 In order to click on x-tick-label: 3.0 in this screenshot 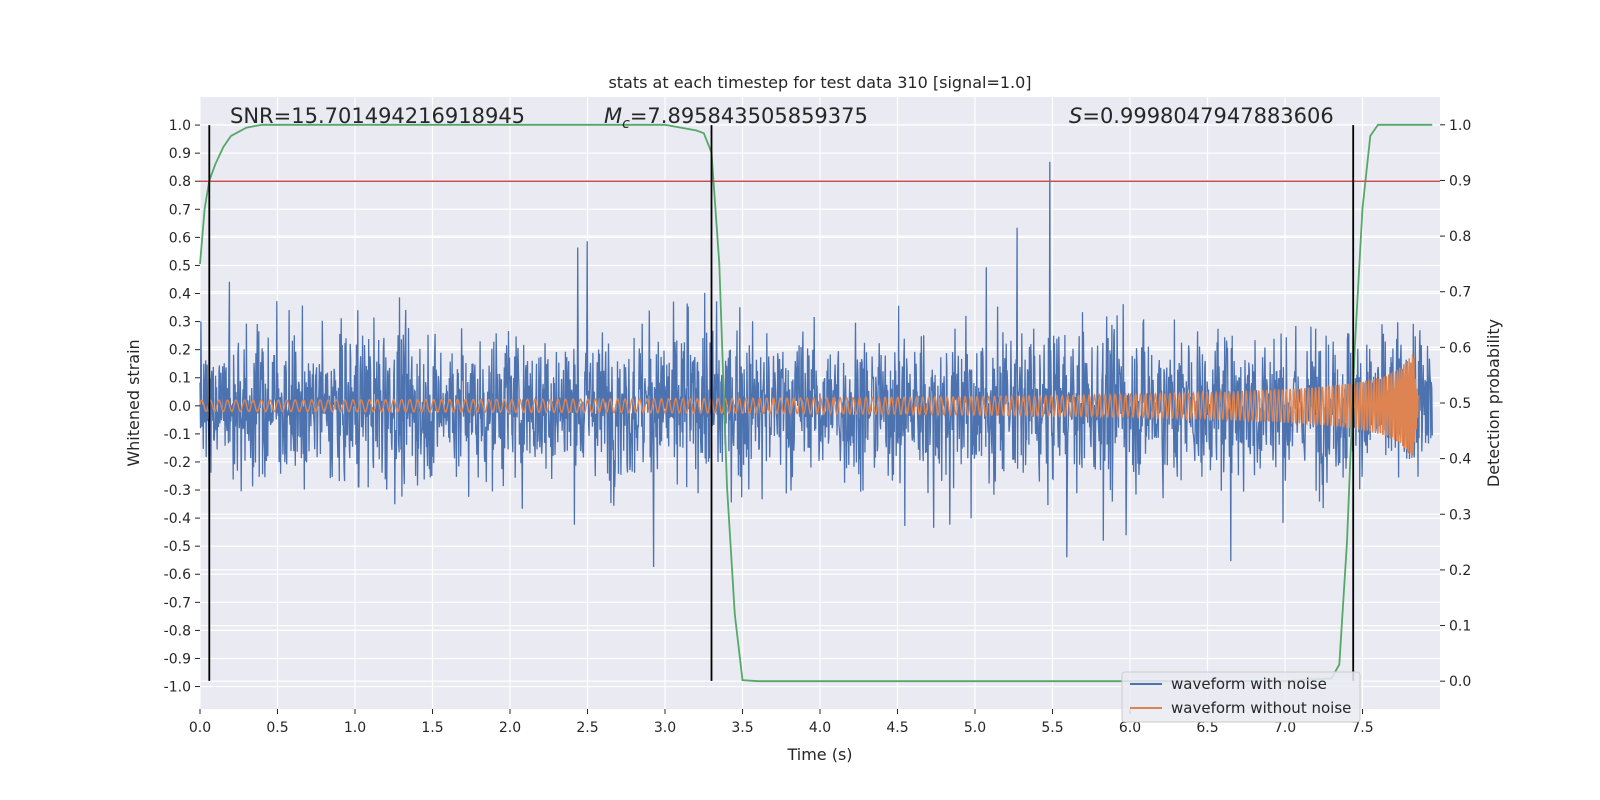, I will do `click(665, 728)`.